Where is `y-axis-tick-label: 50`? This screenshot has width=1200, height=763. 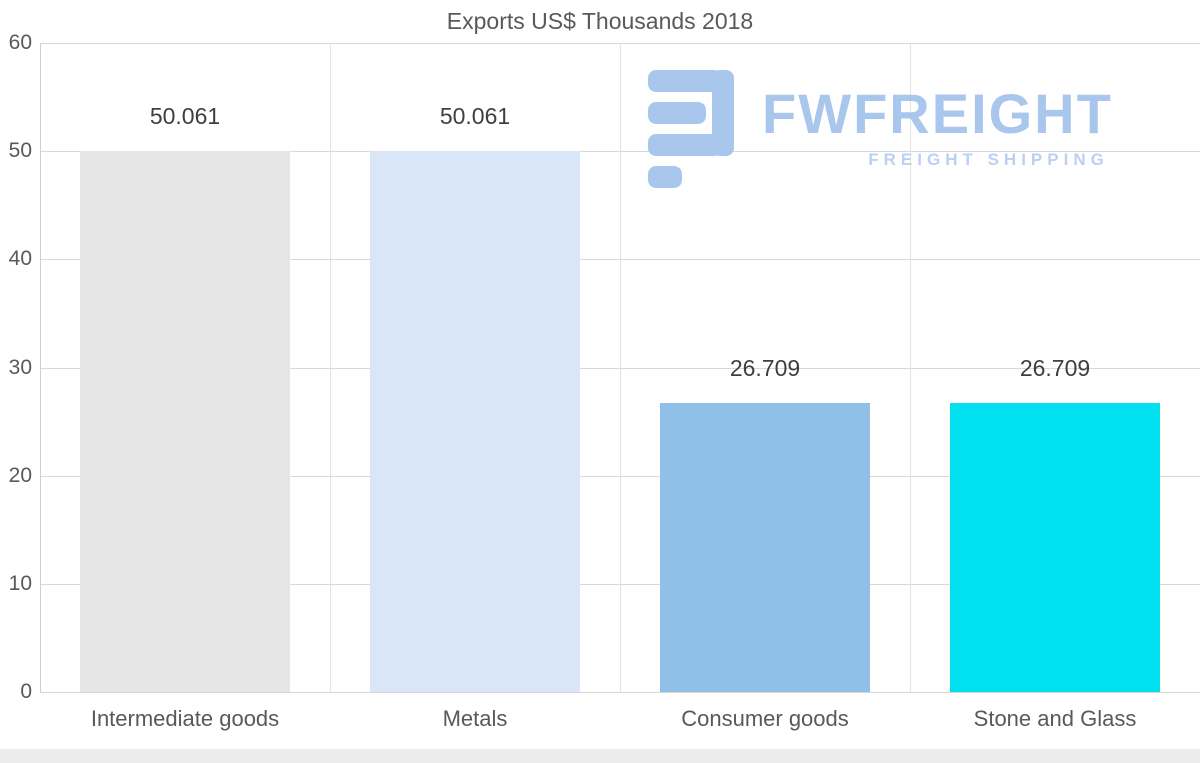 y-axis-tick-label: 50 is located at coordinates (20, 151).